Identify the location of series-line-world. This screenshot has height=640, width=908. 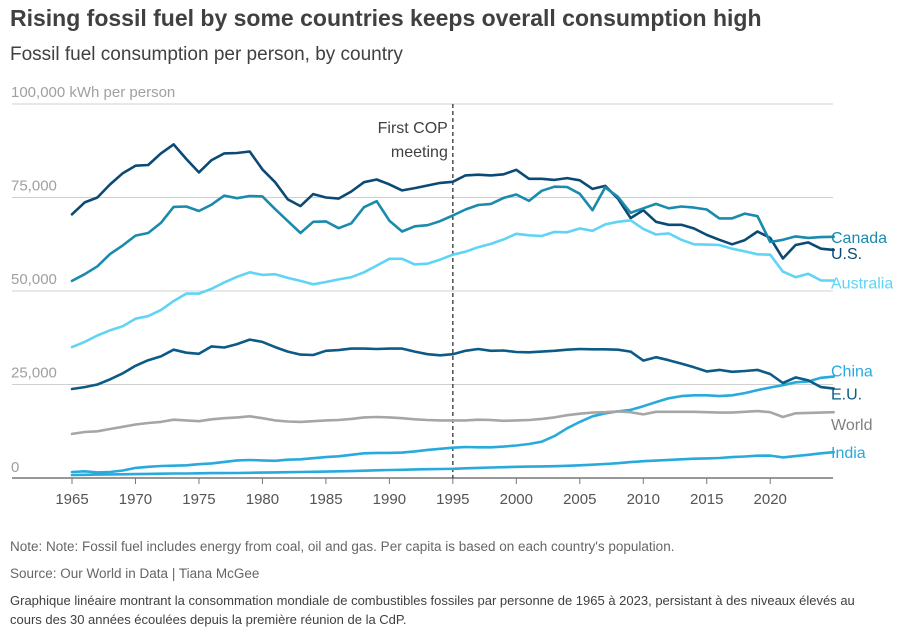
(453, 422).